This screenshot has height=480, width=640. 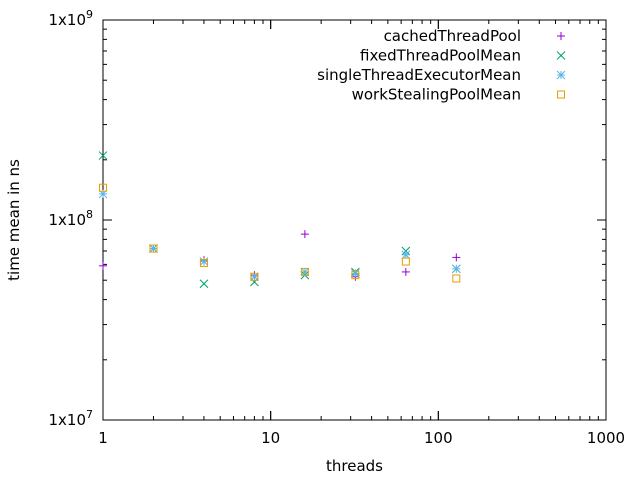 I want to click on legend-label: workStealingPoolMean, so click(x=436, y=95).